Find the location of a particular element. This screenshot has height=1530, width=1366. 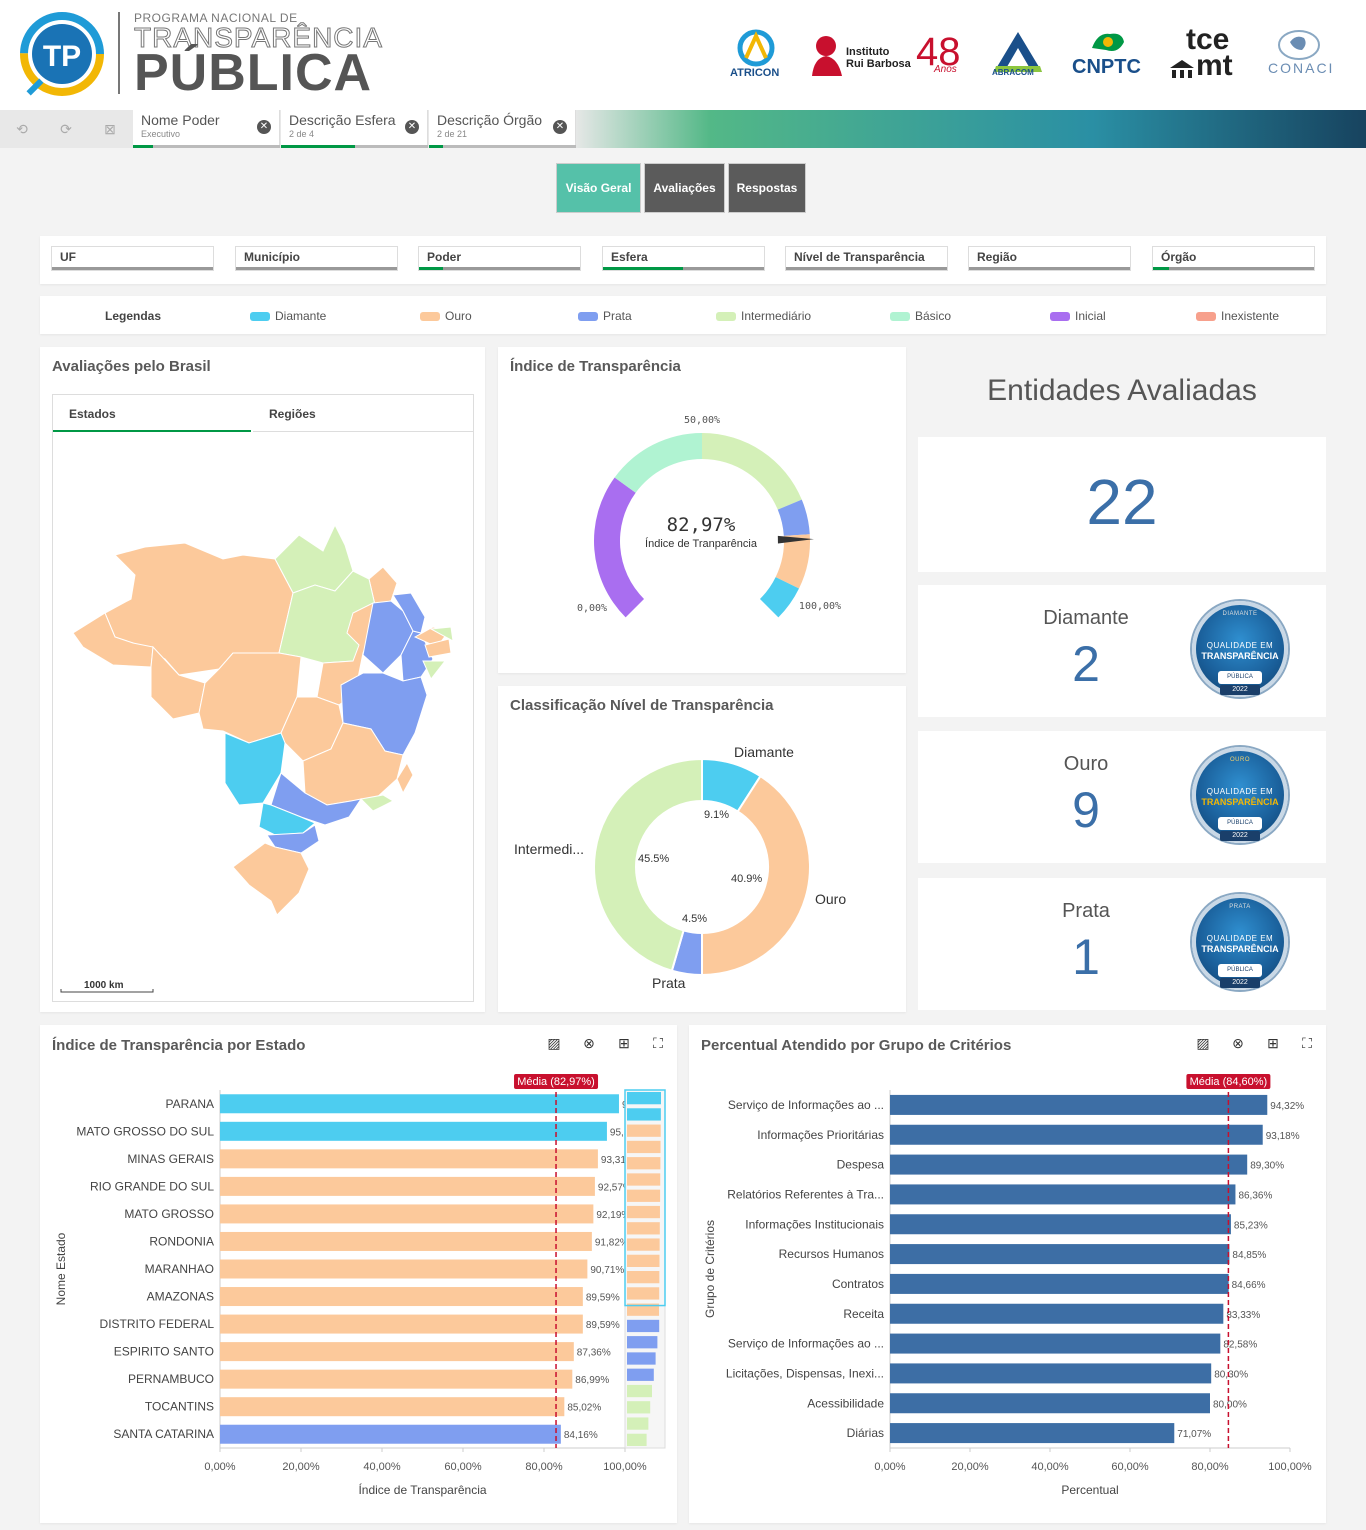

step-forward-icon: ⟳ is located at coordinates (66, 129).